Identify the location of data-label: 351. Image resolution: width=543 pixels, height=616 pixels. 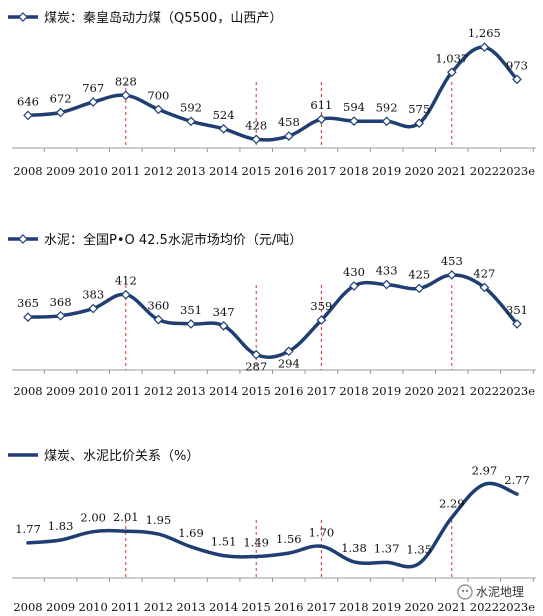
(517, 310).